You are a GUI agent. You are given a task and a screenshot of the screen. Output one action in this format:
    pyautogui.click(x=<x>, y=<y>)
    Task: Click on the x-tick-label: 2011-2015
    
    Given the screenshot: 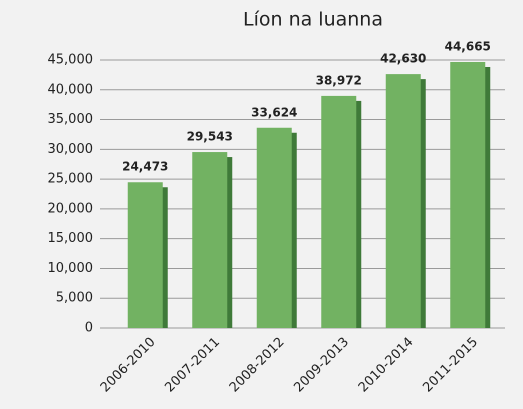 What is the action you would take?
    pyautogui.click(x=450, y=365)
    